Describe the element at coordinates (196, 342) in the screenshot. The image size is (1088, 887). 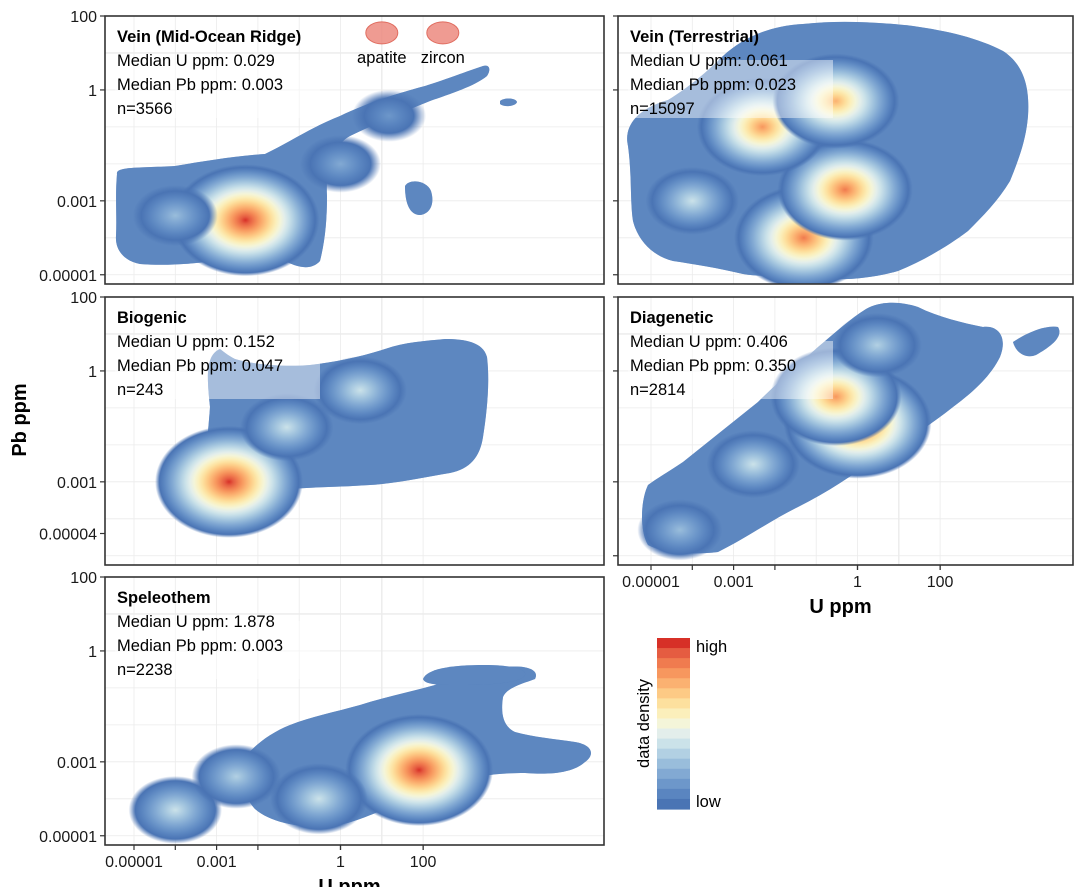
I see `median-u: Median U ppm: 0.152` at that location.